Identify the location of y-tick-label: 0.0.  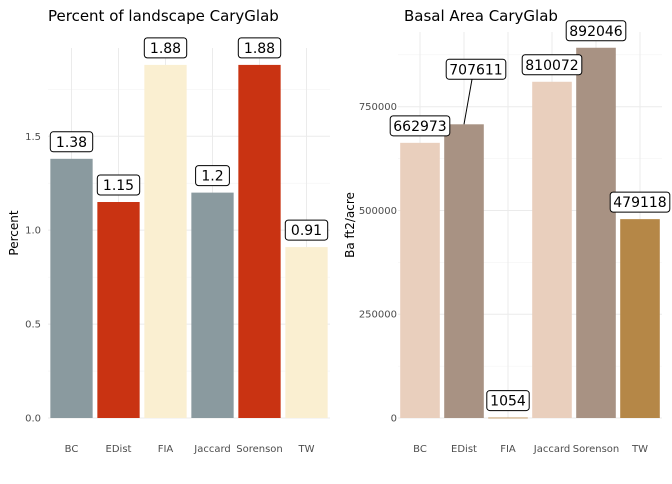
(33, 419).